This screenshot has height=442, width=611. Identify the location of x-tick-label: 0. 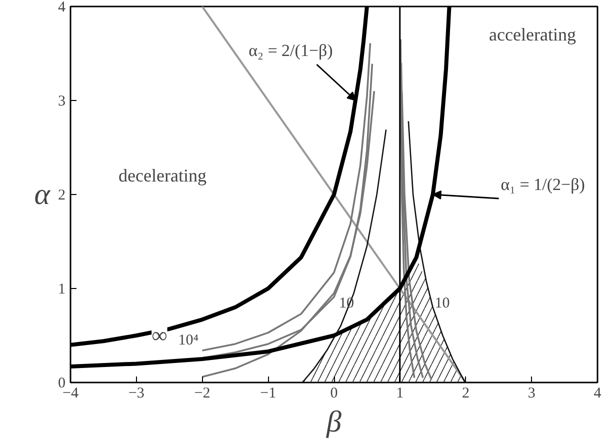
(334, 394).